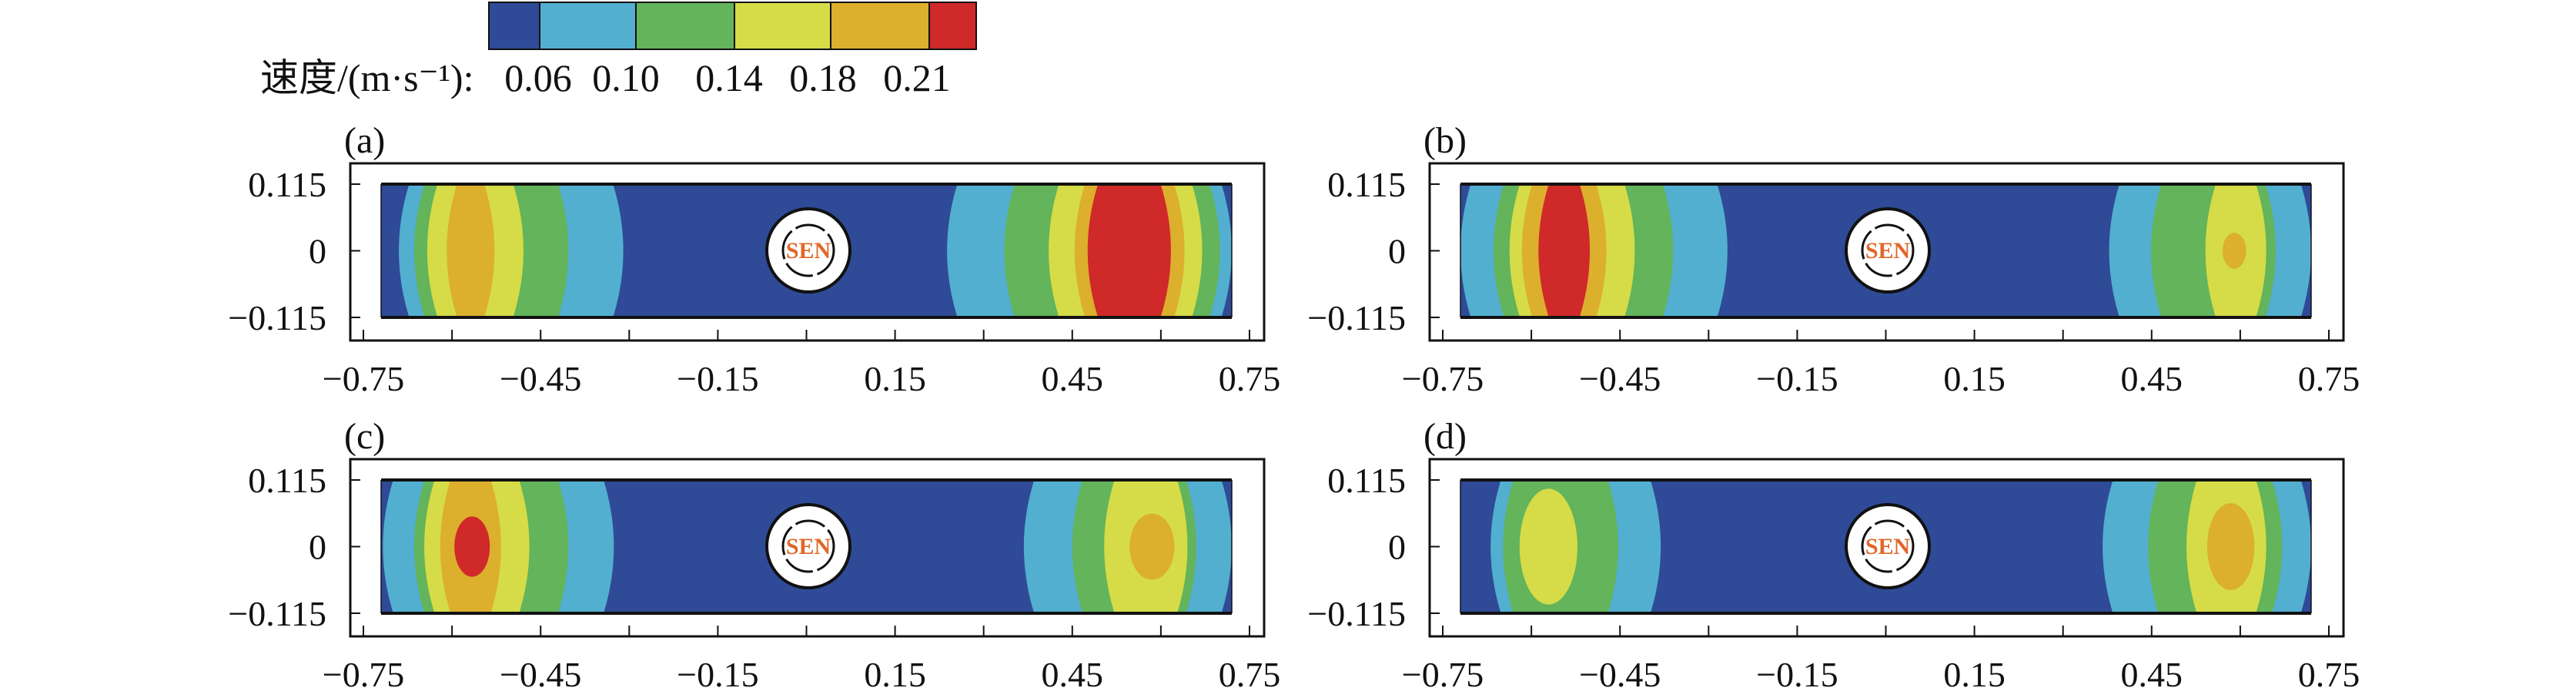  What do you see at coordinates (365, 141) in the screenshot?
I see `panel-label: (a)` at bounding box center [365, 141].